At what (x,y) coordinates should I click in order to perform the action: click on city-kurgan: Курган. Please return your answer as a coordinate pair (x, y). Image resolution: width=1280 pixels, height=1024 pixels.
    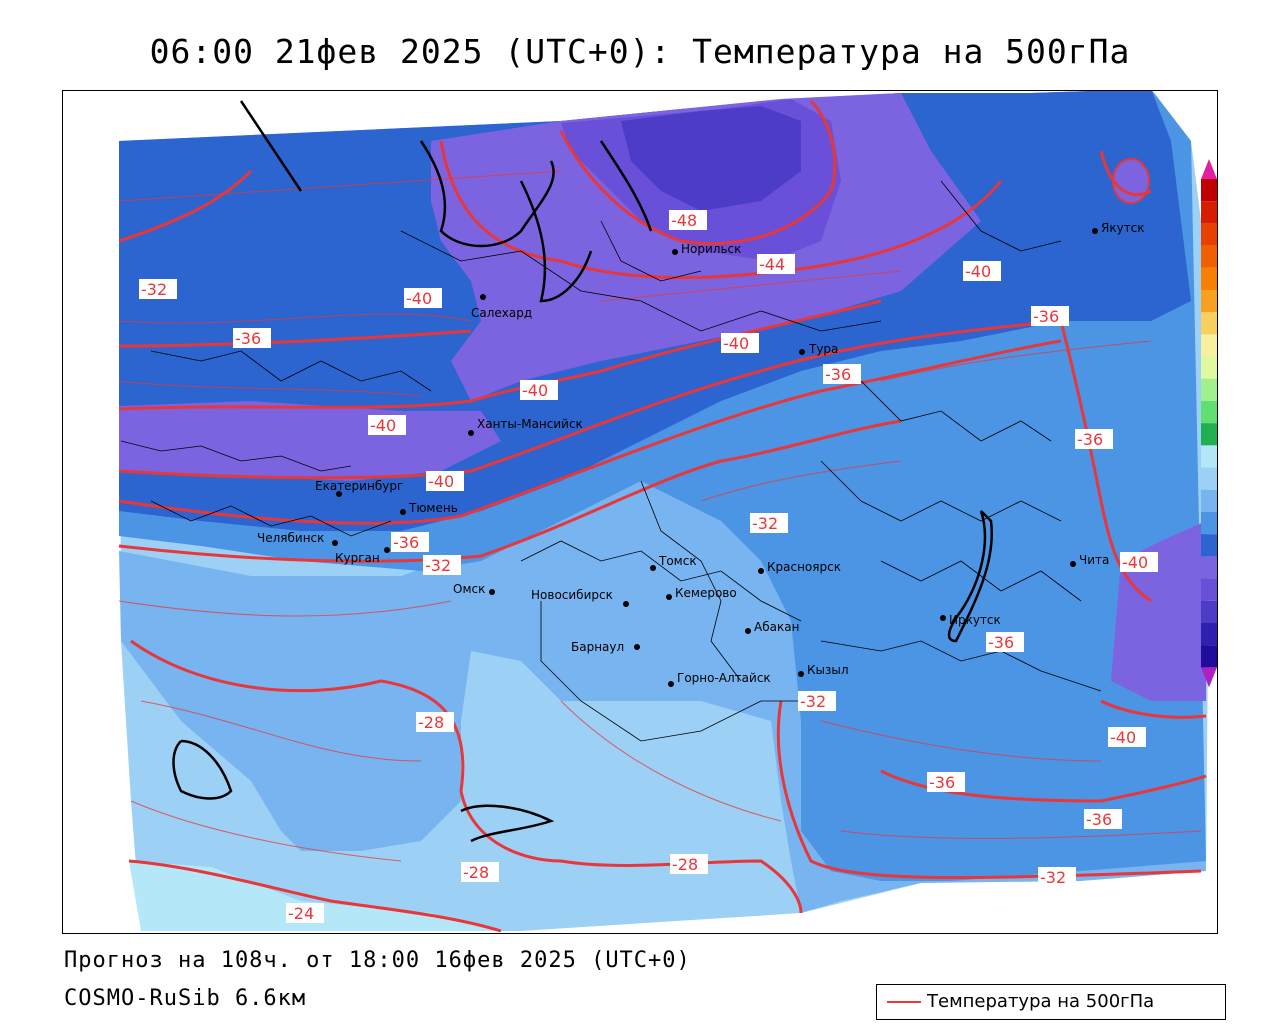
    Looking at the image, I should click on (362, 556).